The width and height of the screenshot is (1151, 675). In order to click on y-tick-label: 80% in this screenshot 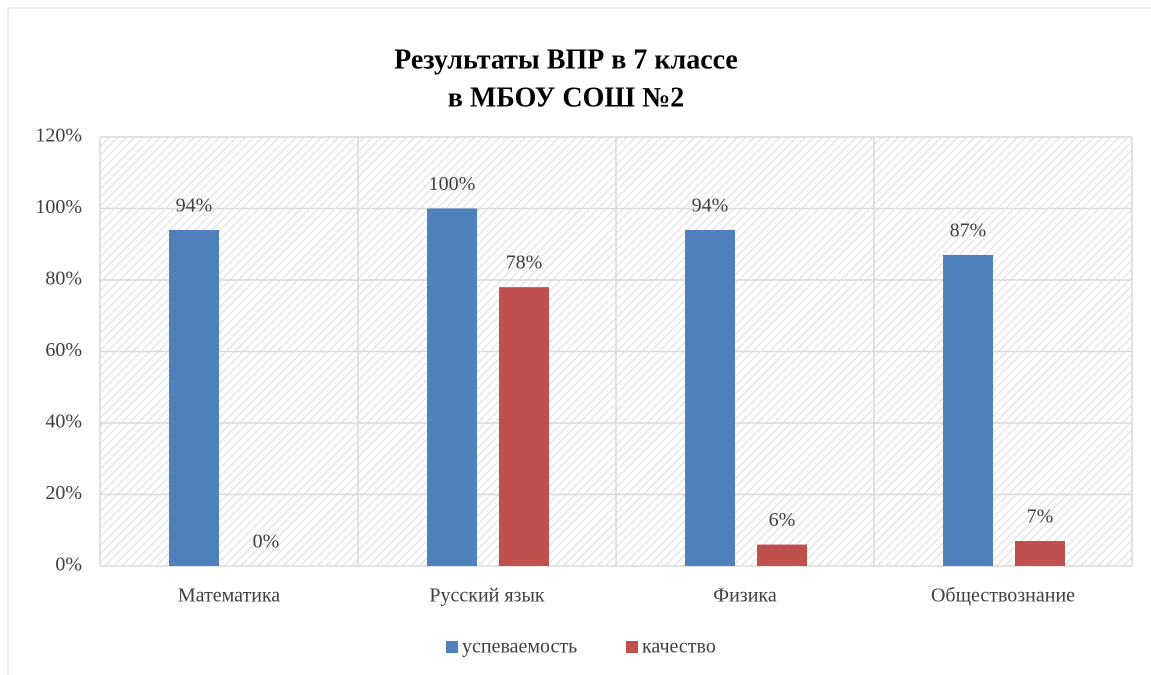, I will do `click(63, 279)`.